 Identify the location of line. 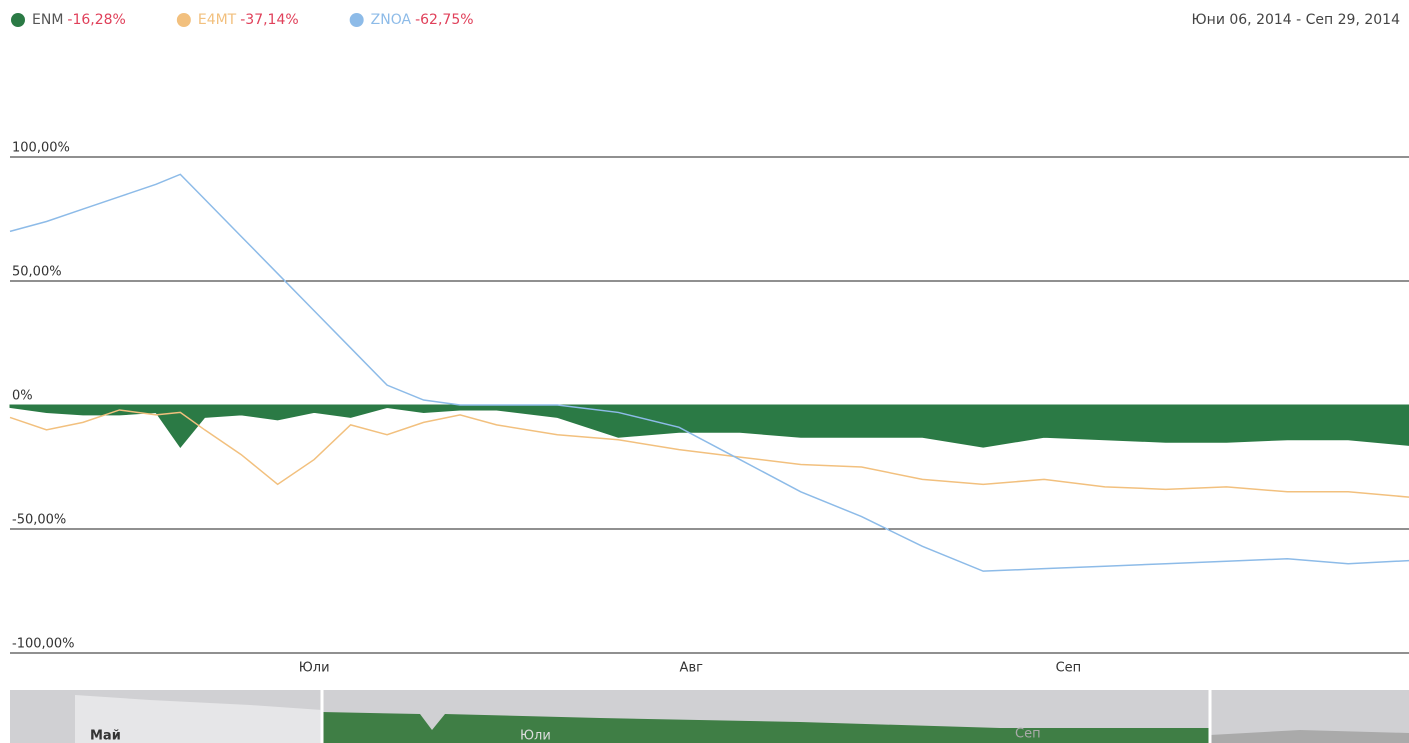
(709, 453).